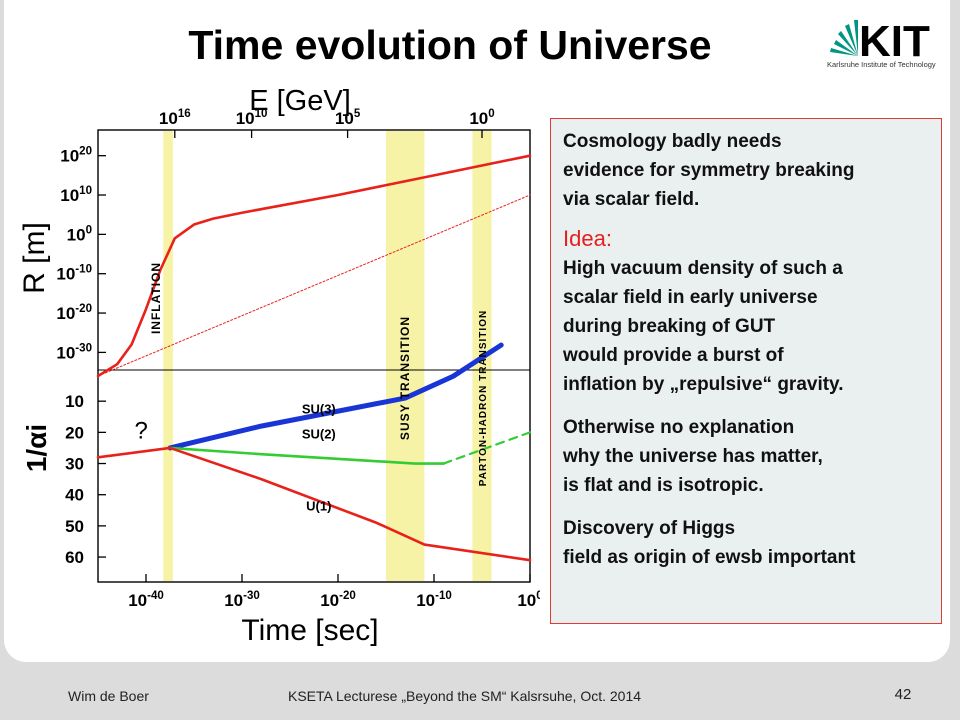  Describe the element at coordinates (348, 118) in the screenshot. I see `top-tick-label: 10⁵` at that location.